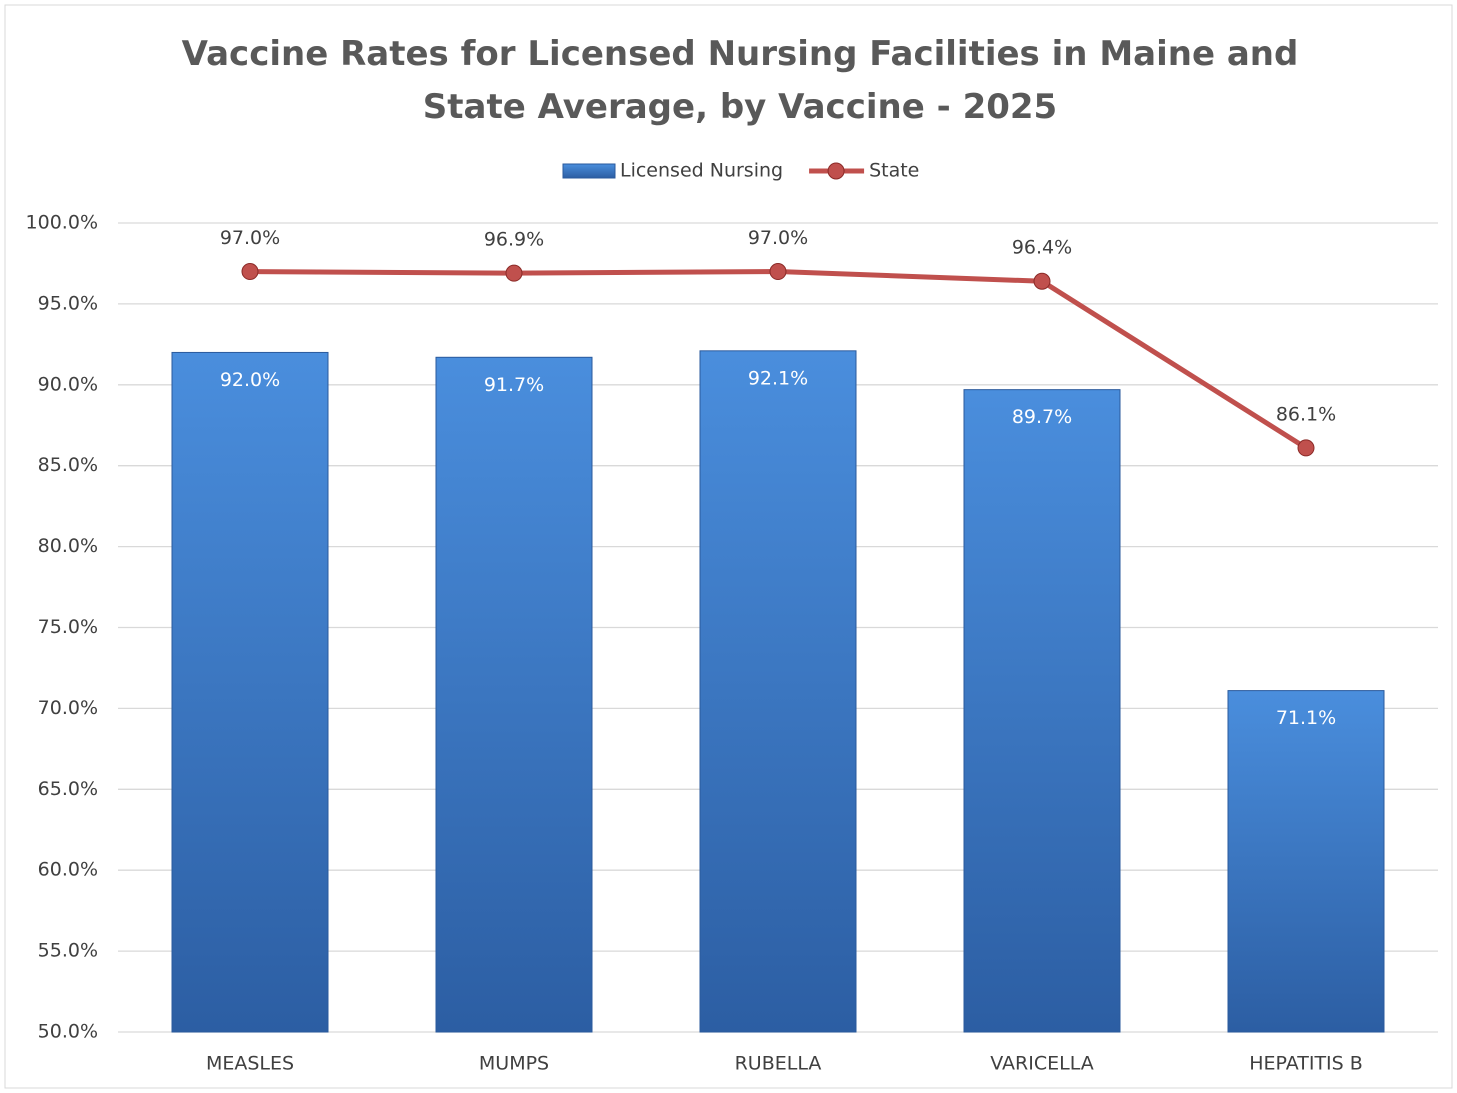  What do you see at coordinates (701, 171) in the screenshot?
I see `legend-label: Licensed Nursing` at bounding box center [701, 171].